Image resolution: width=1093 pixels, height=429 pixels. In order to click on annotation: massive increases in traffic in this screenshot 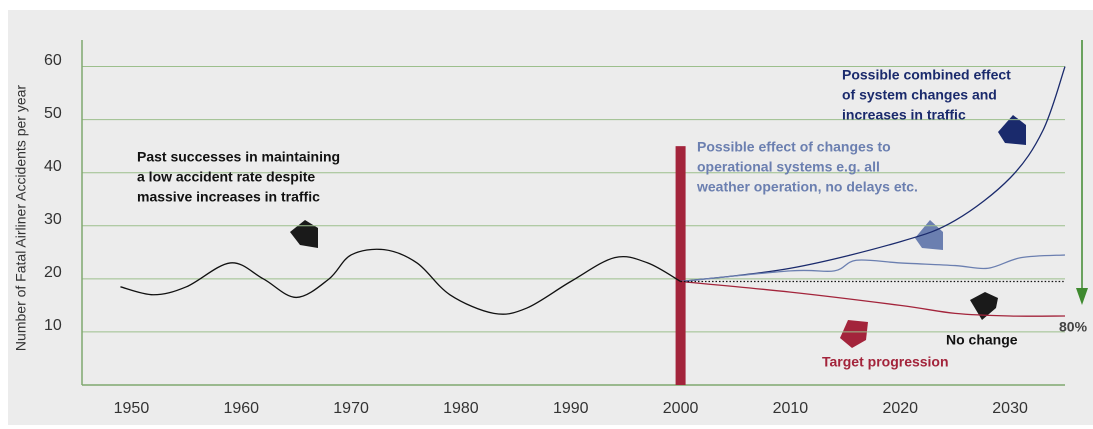, I will do `click(228, 197)`.